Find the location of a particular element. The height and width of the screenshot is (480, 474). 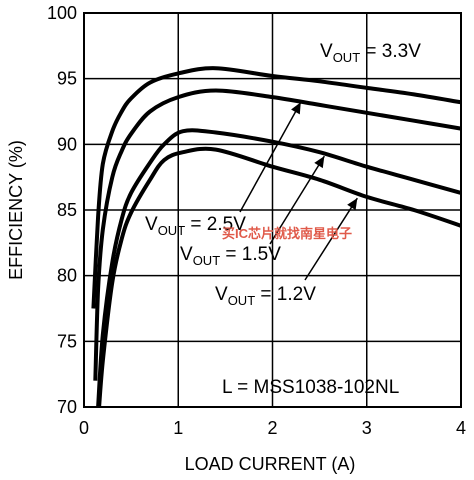

x-axis-title: LOAD CURRENT (A) is located at coordinates (270, 464).